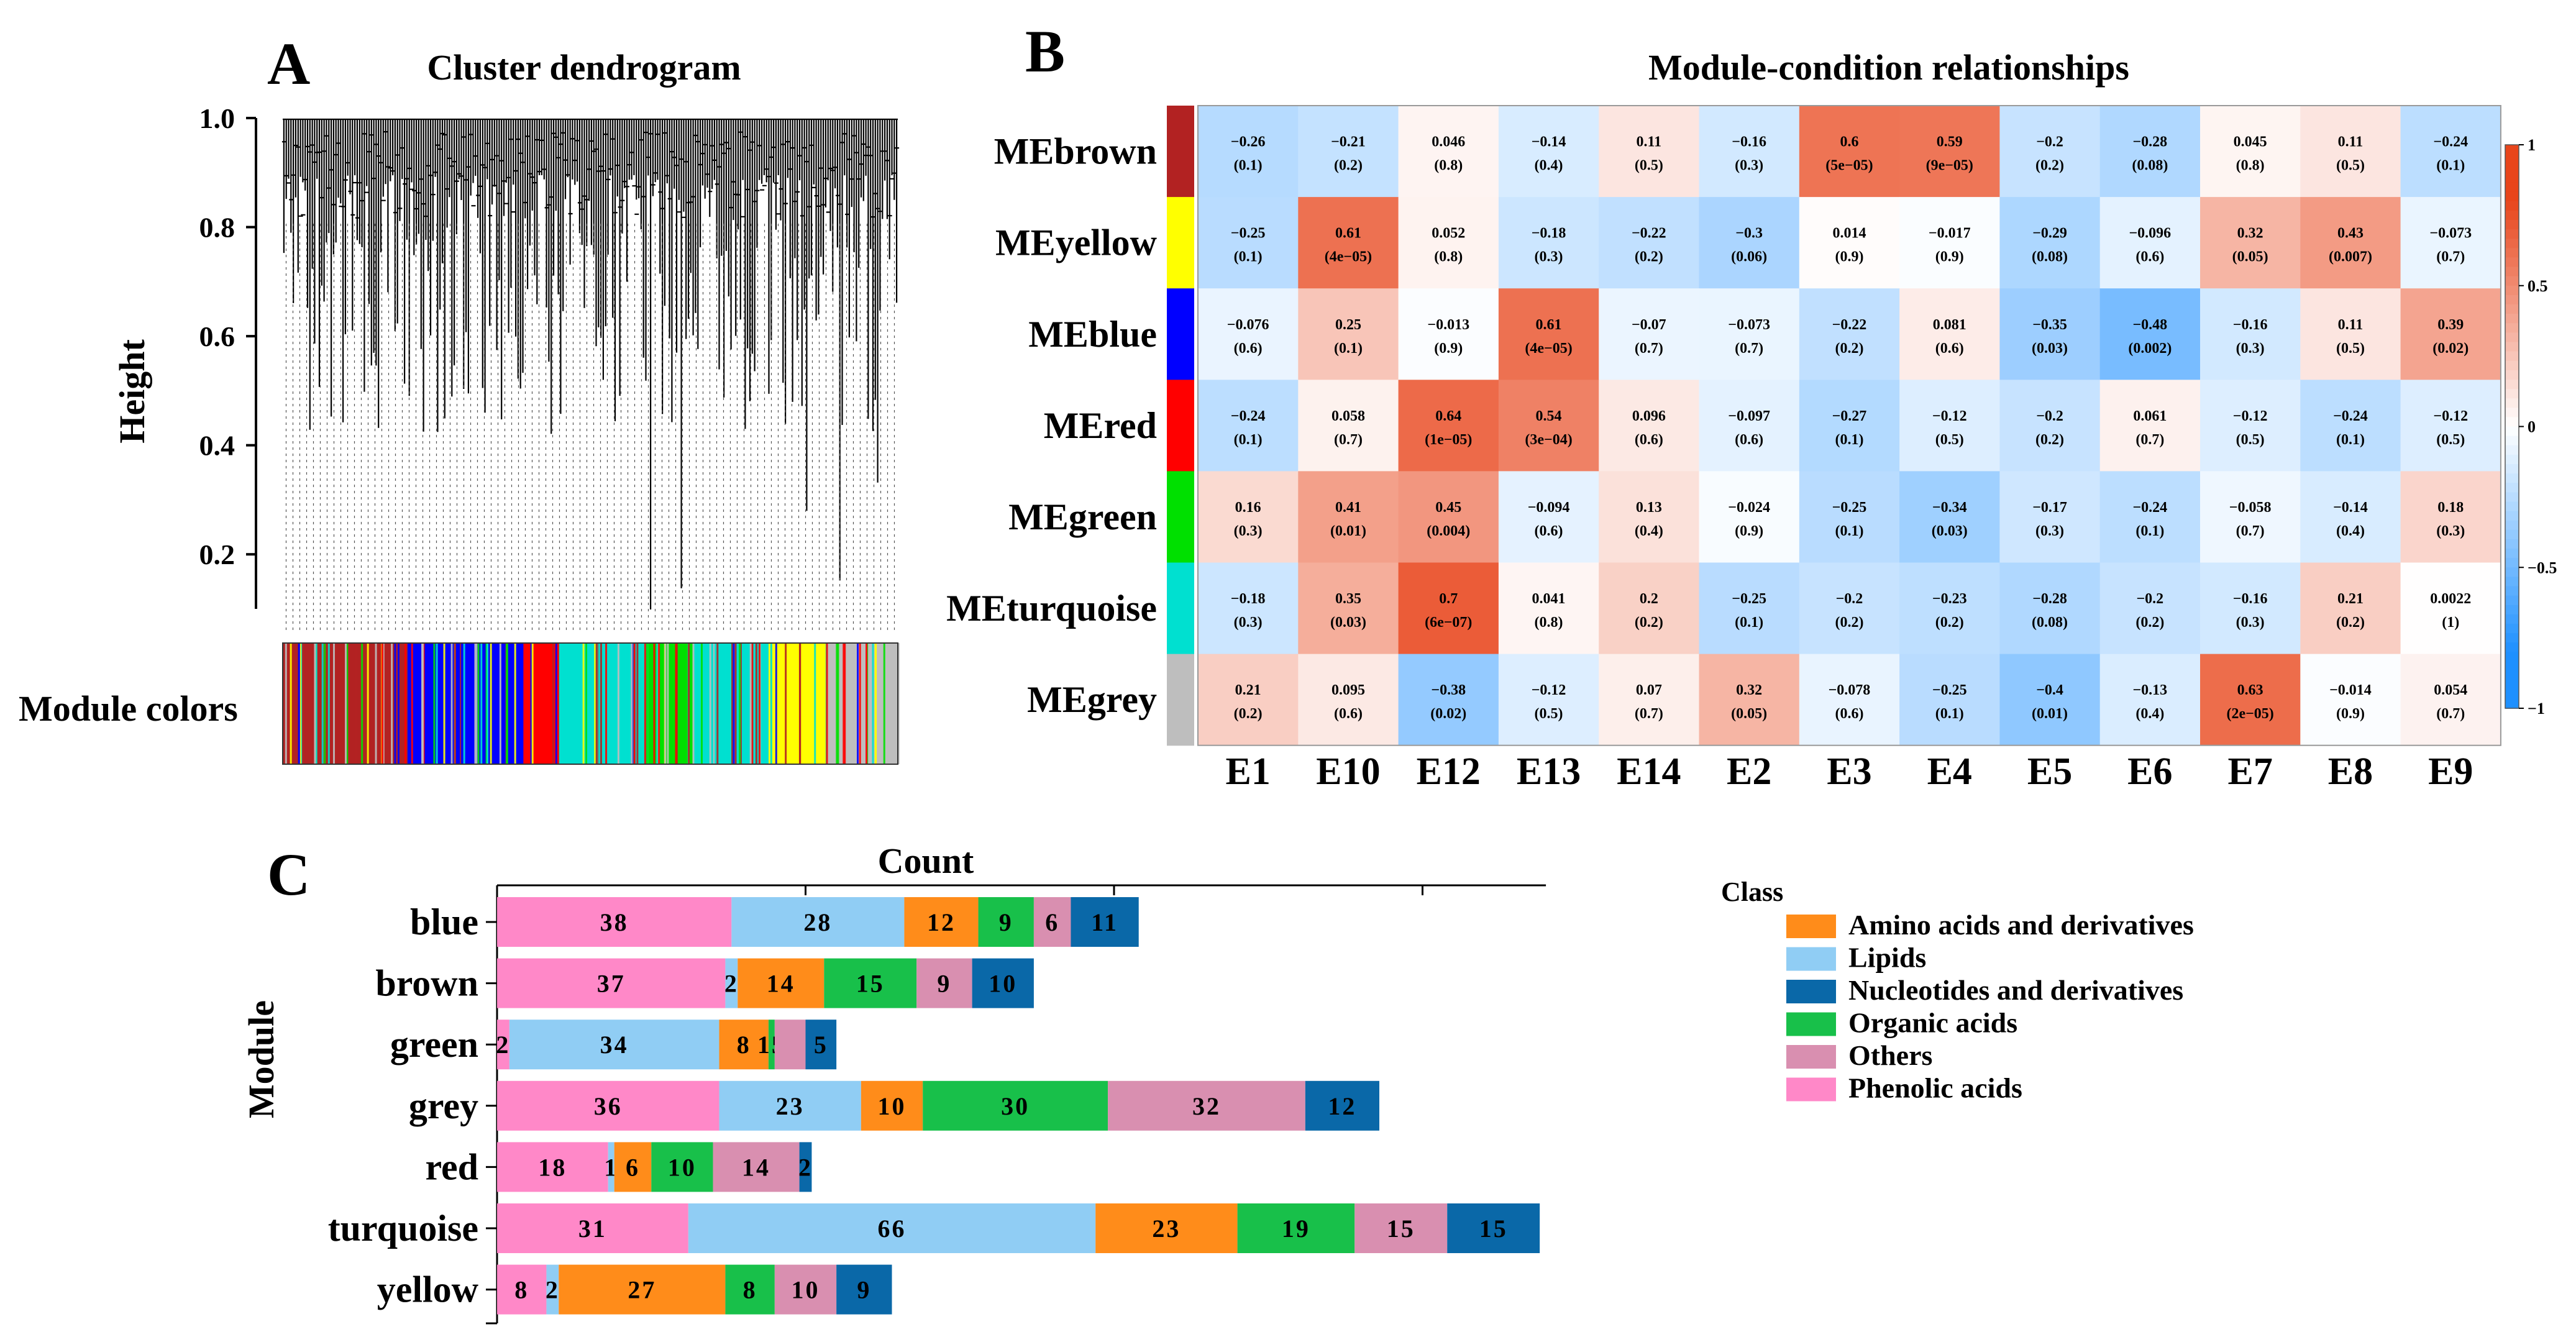  What do you see at coordinates (1015, 1106) in the screenshot?
I see `bar-segment-label: 30` at bounding box center [1015, 1106].